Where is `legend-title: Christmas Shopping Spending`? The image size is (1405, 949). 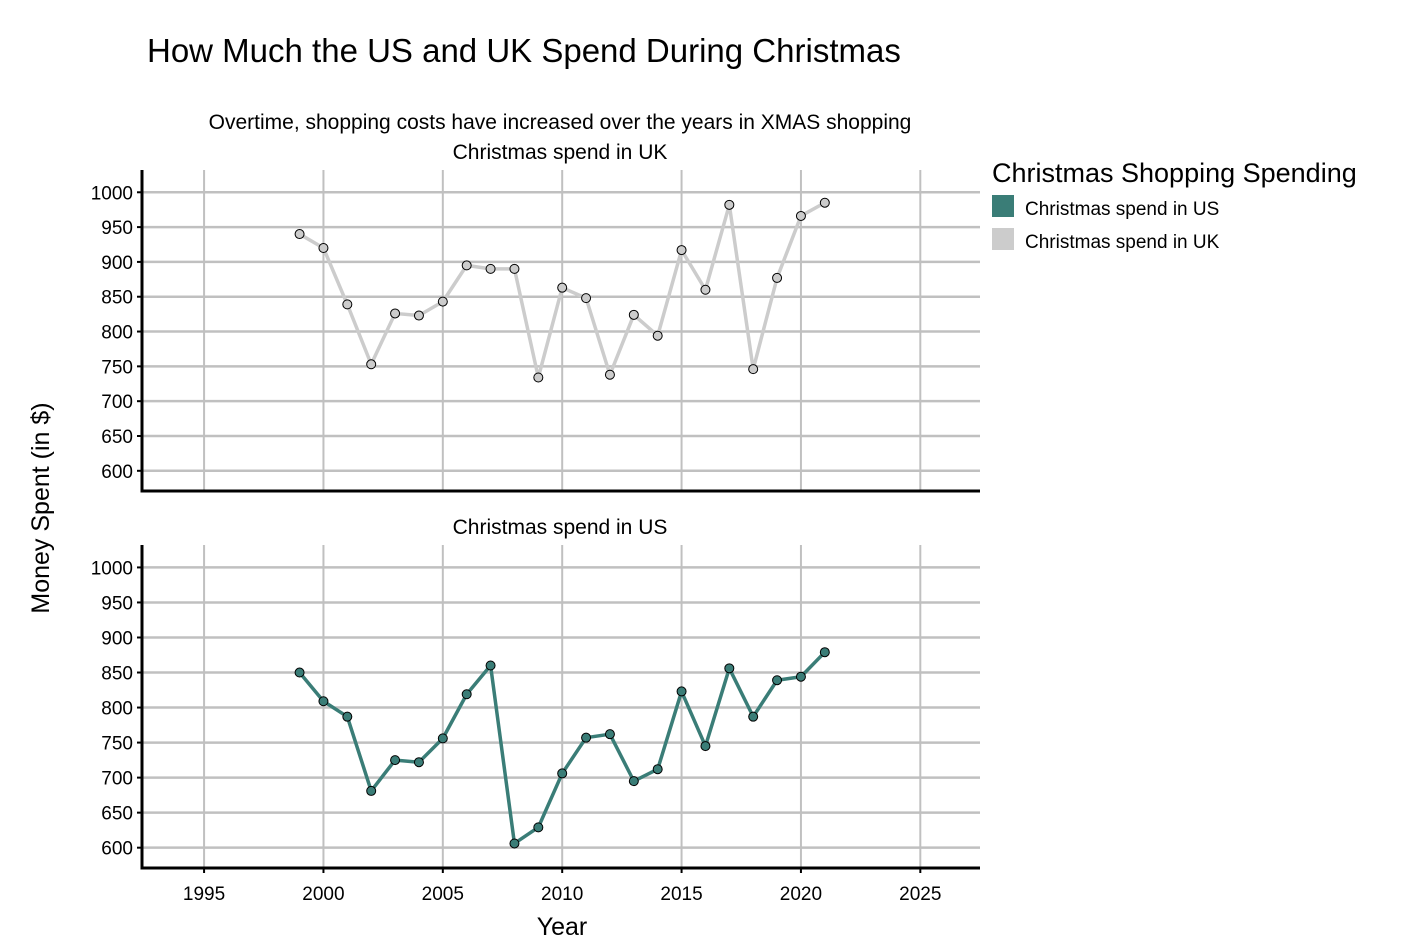
legend-title: Christmas Shopping Spending is located at coordinates (1174, 173).